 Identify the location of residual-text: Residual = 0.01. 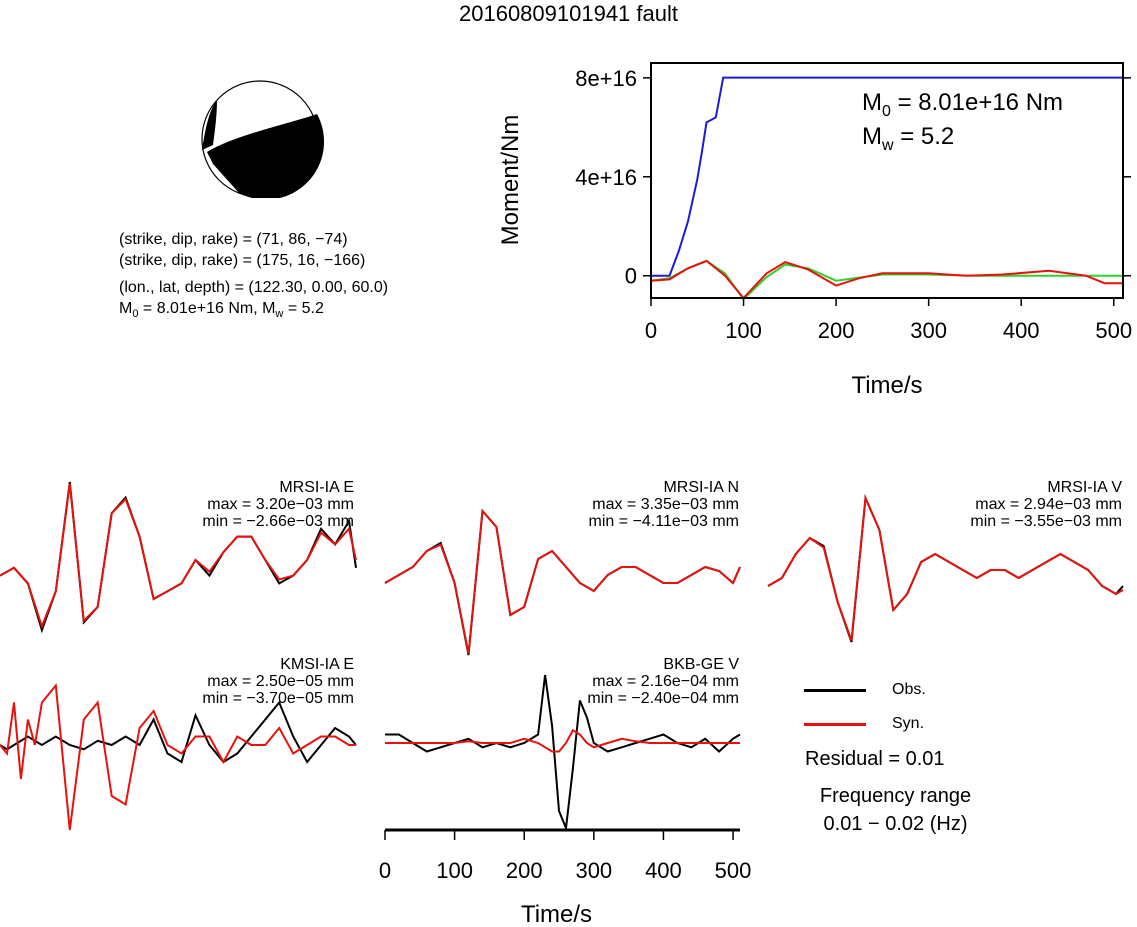
(875, 759).